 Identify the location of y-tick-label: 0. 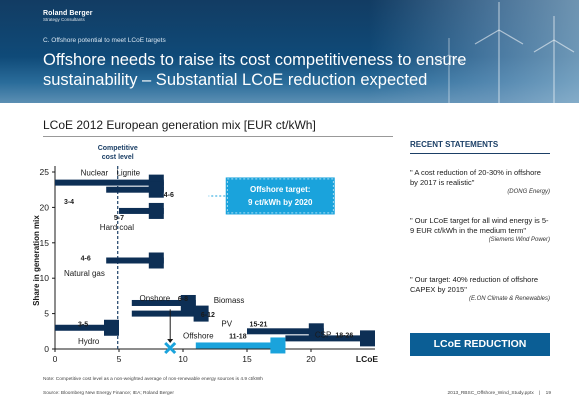
(46, 349).